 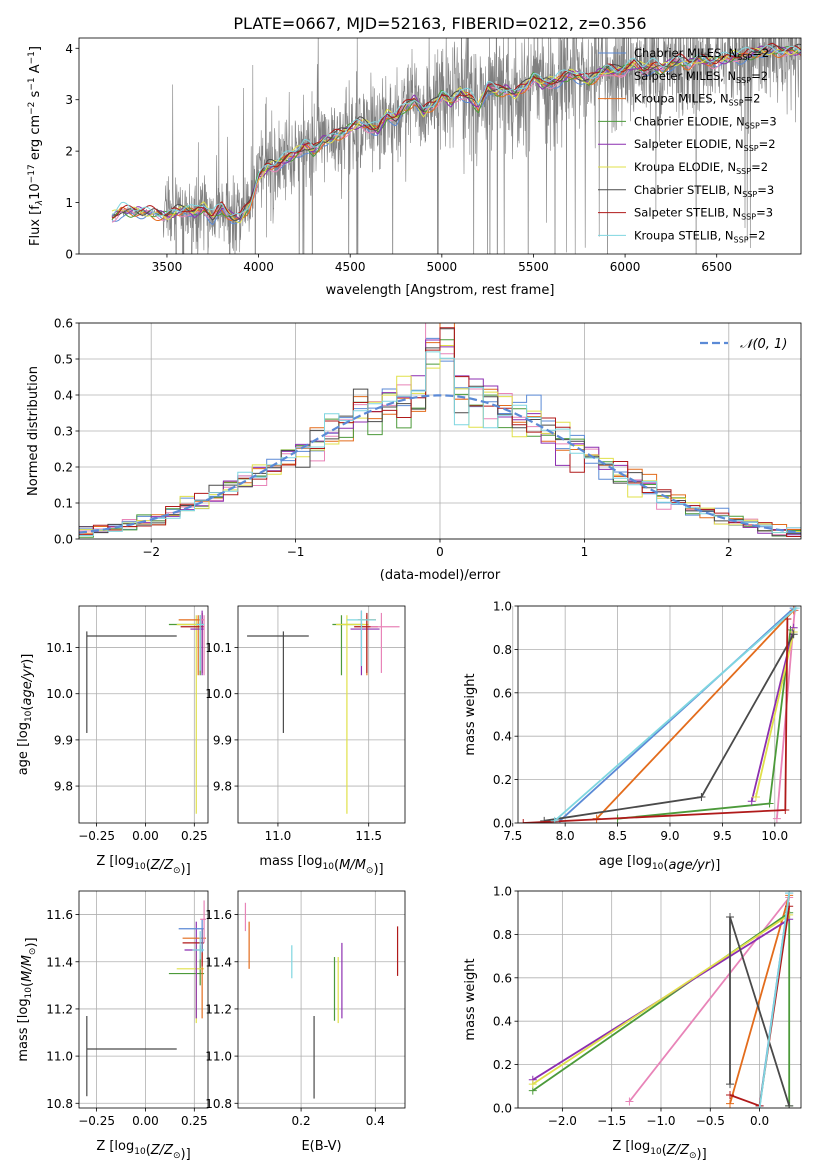 What do you see at coordinates (763, 344) in the screenshot?
I see `legend-label: 𝒩(0, 1)` at bounding box center [763, 344].